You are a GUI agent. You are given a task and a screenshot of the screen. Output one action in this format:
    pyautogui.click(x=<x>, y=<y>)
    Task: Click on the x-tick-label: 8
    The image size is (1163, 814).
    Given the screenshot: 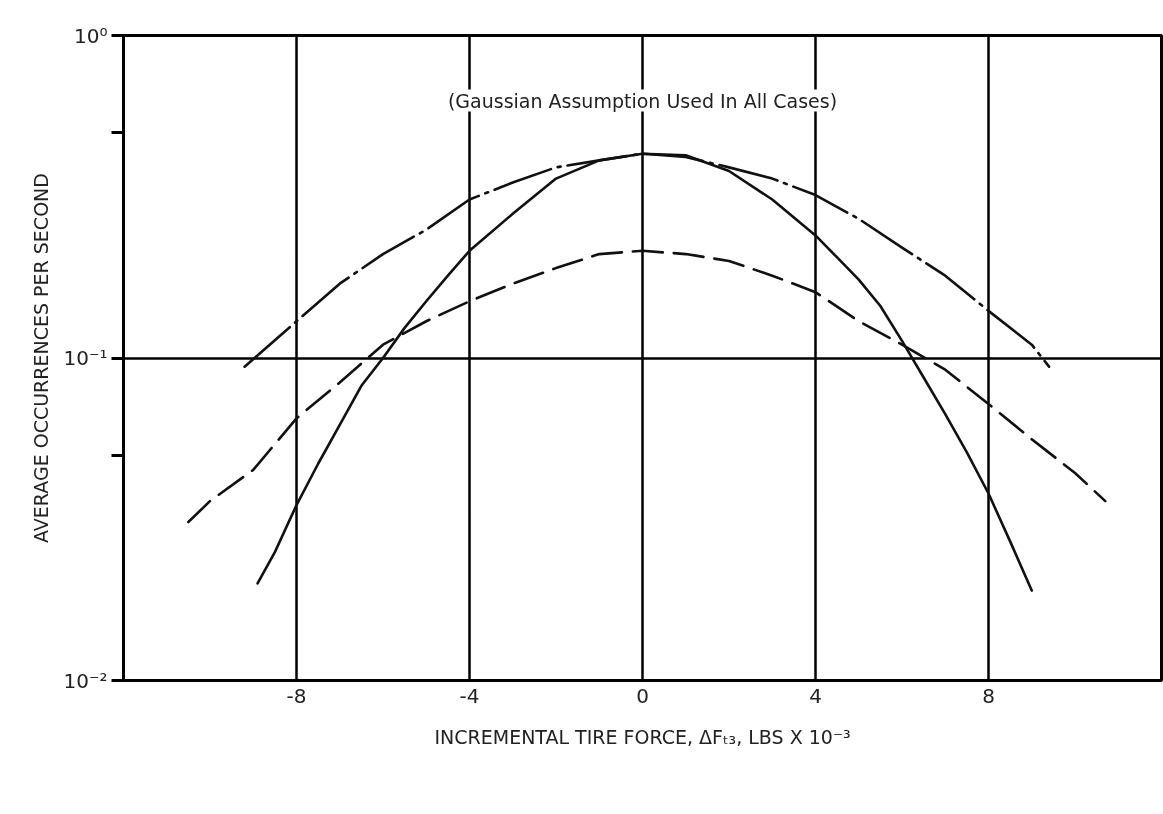 What is the action you would take?
    pyautogui.click(x=988, y=695)
    